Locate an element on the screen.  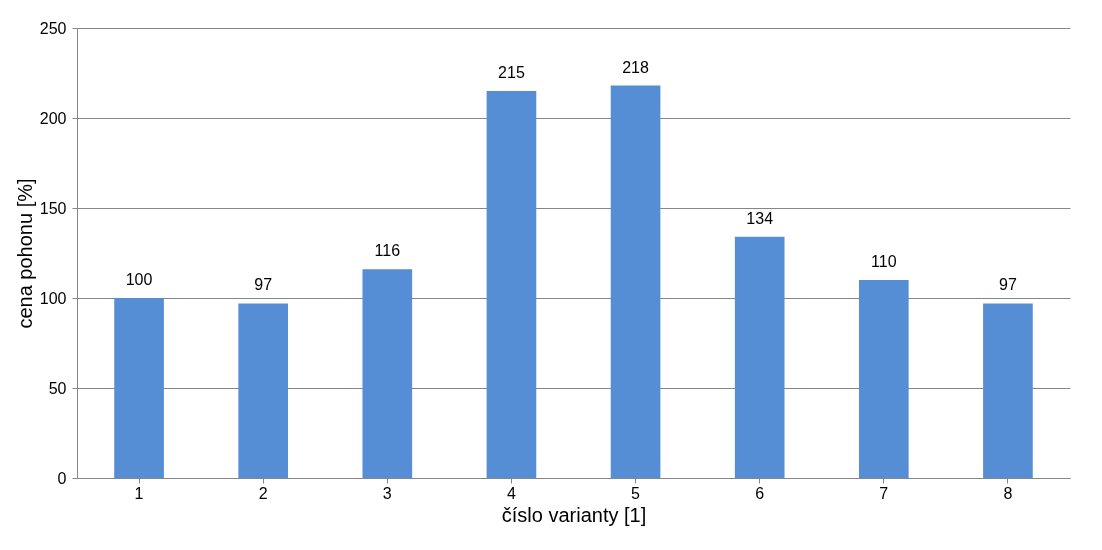
data-label: 218 is located at coordinates (636, 67).